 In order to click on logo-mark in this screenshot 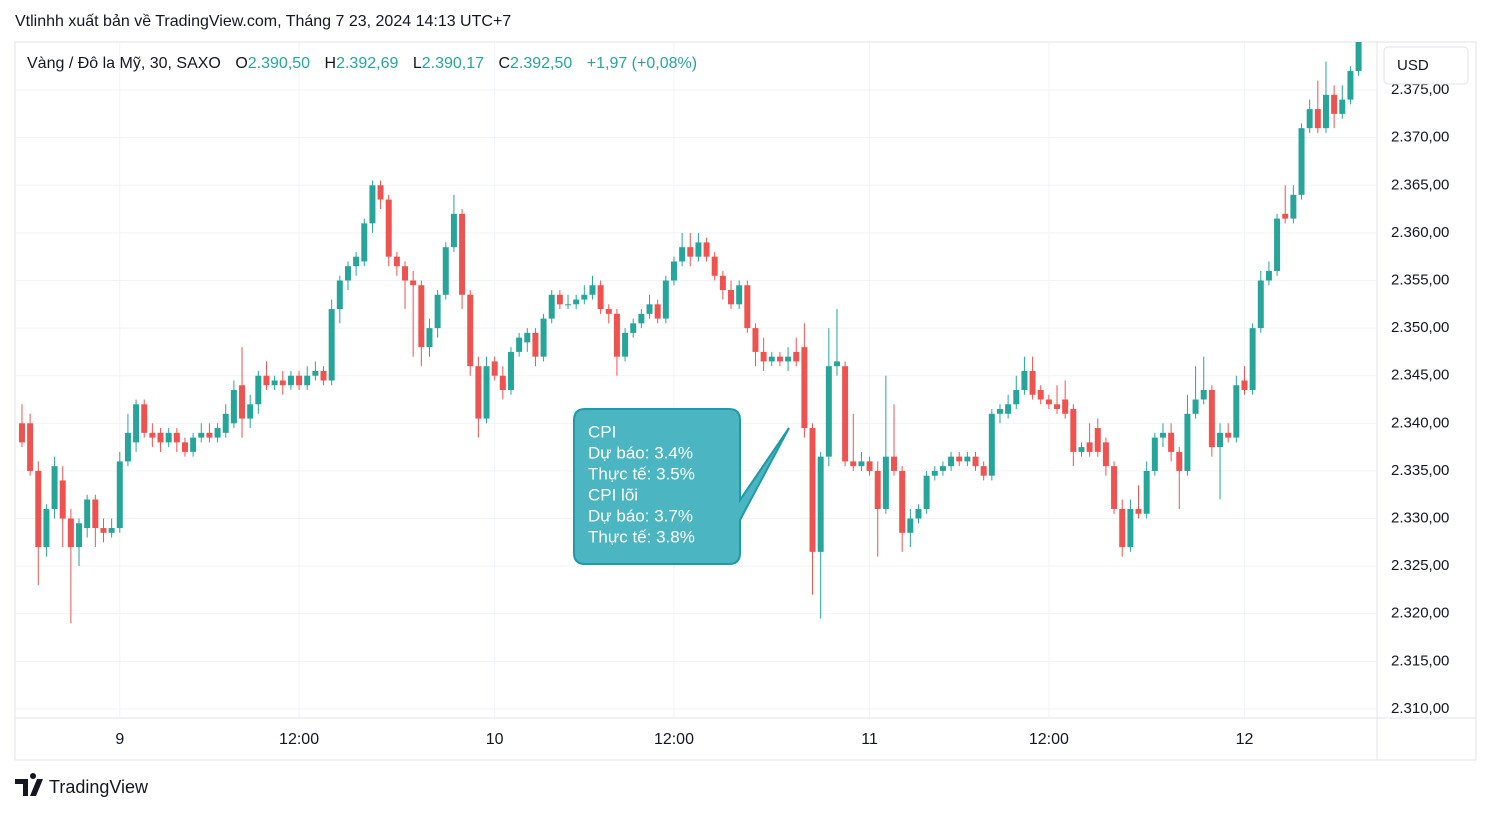, I will do `click(29, 784)`.